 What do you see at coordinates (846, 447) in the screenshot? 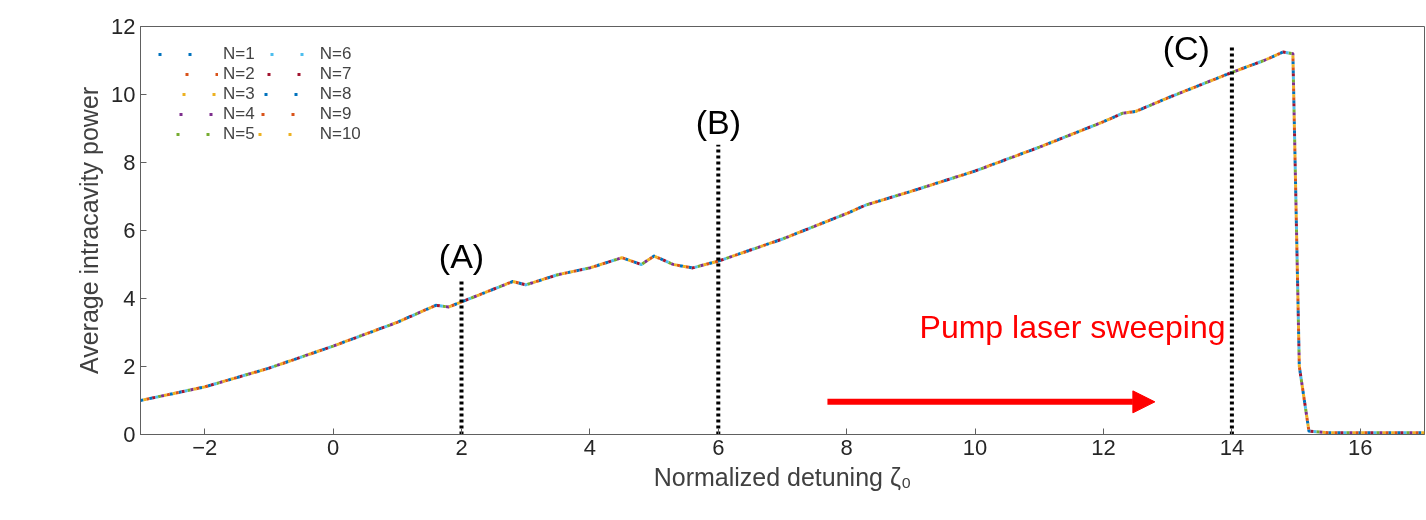
I see `x-tick-label: 8` at bounding box center [846, 447].